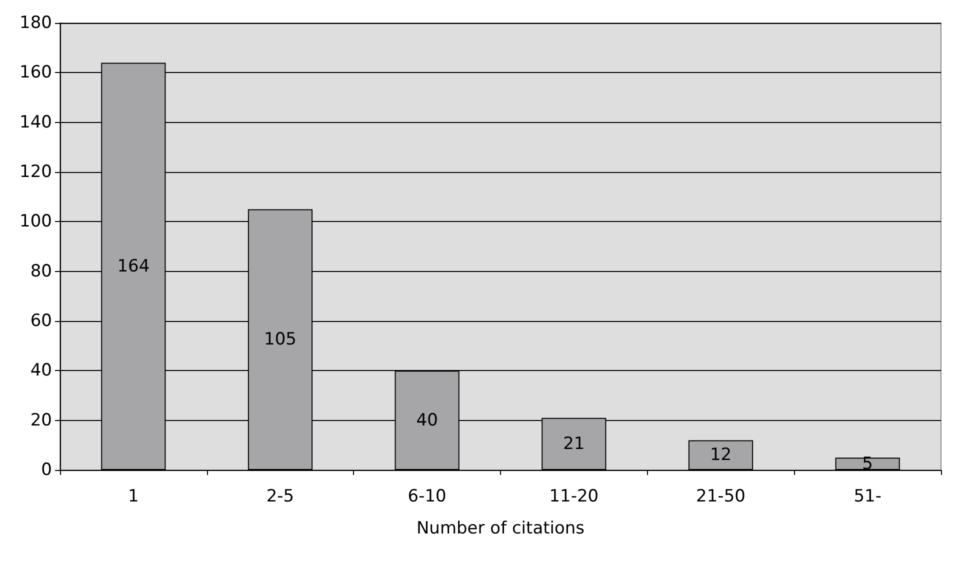 This screenshot has width=961, height=562. What do you see at coordinates (868, 496) in the screenshot?
I see `x-tick-label: 51-` at bounding box center [868, 496].